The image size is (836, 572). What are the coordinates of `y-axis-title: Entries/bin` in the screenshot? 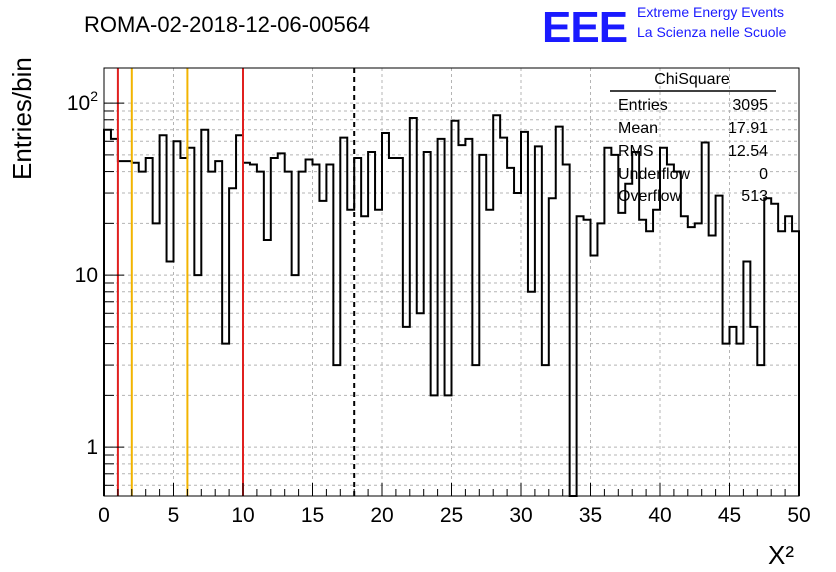 It's located at (22, 118).